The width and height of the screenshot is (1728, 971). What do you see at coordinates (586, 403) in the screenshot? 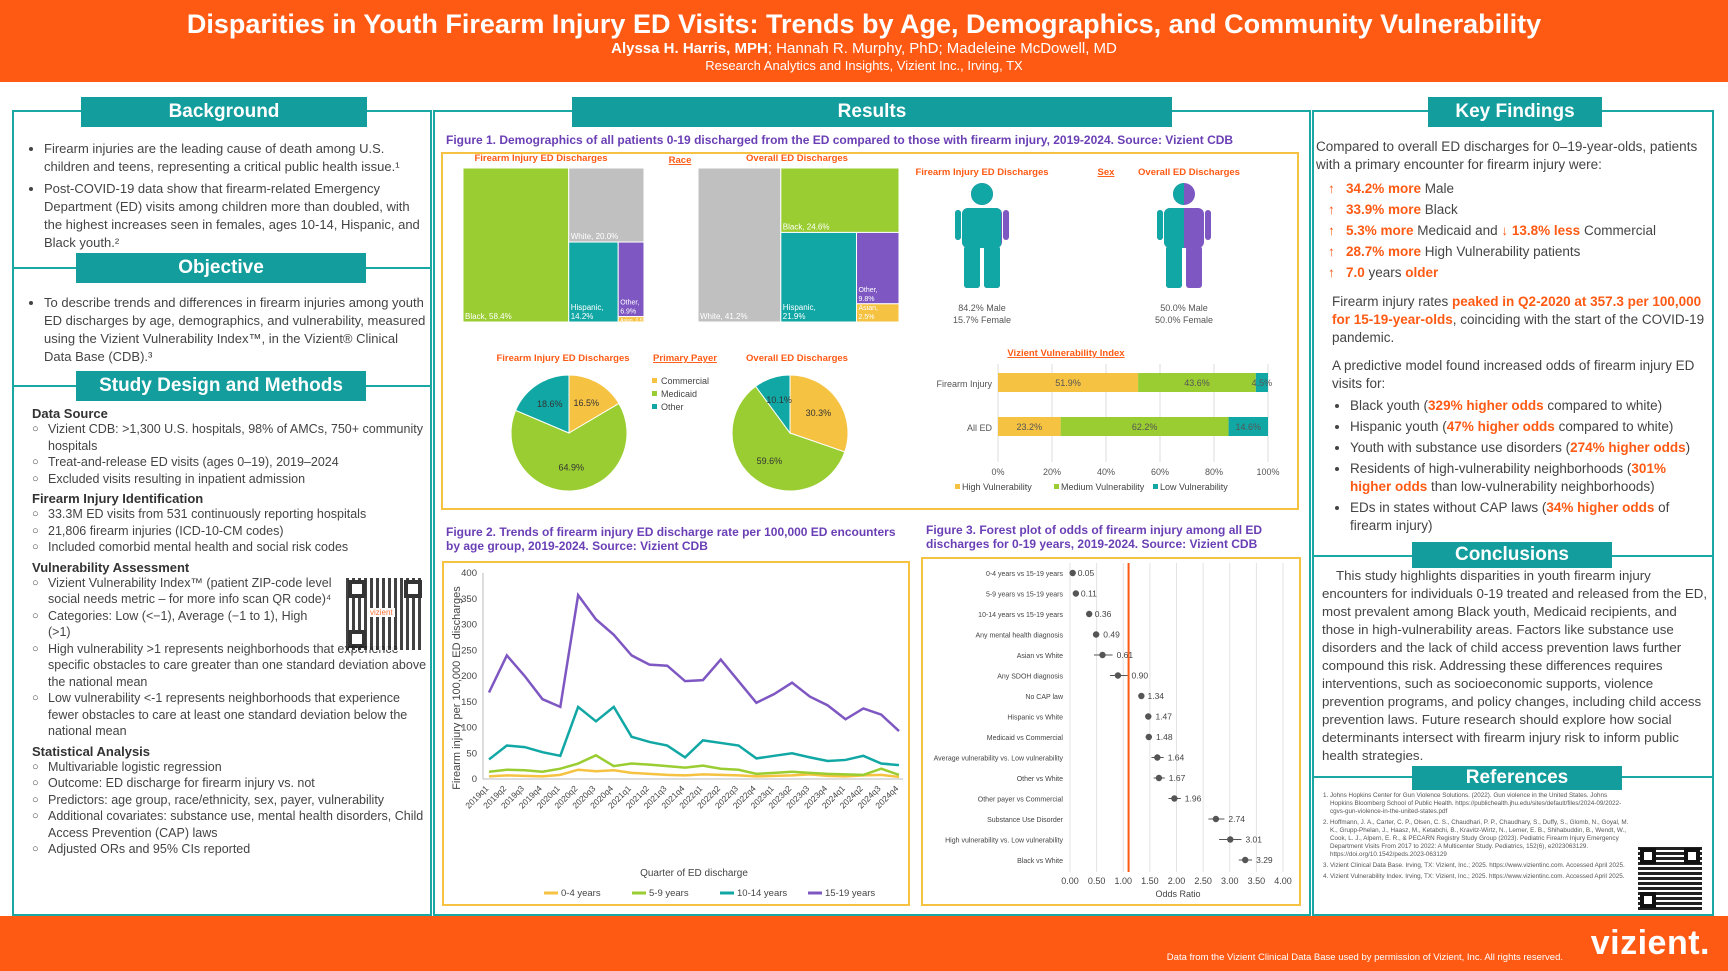
I see `pie-label: 16.5%` at bounding box center [586, 403].